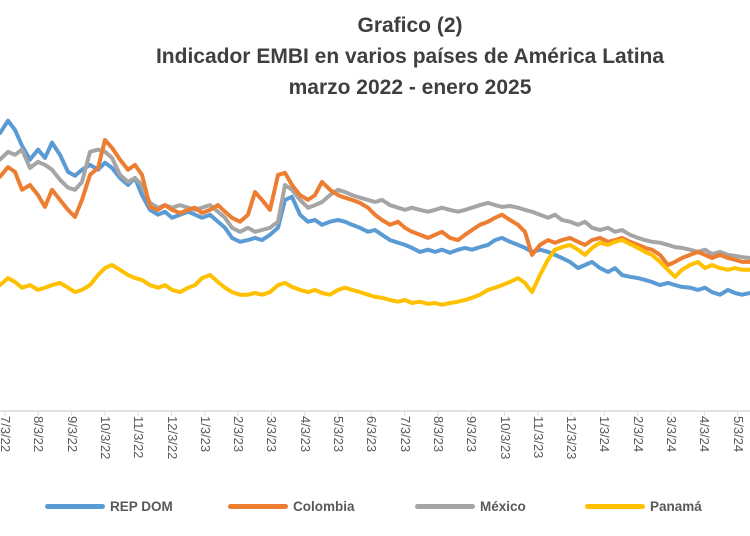 The width and height of the screenshot is (750, 536). I want to click on legend-label: REP DOM, so click(141, 506).